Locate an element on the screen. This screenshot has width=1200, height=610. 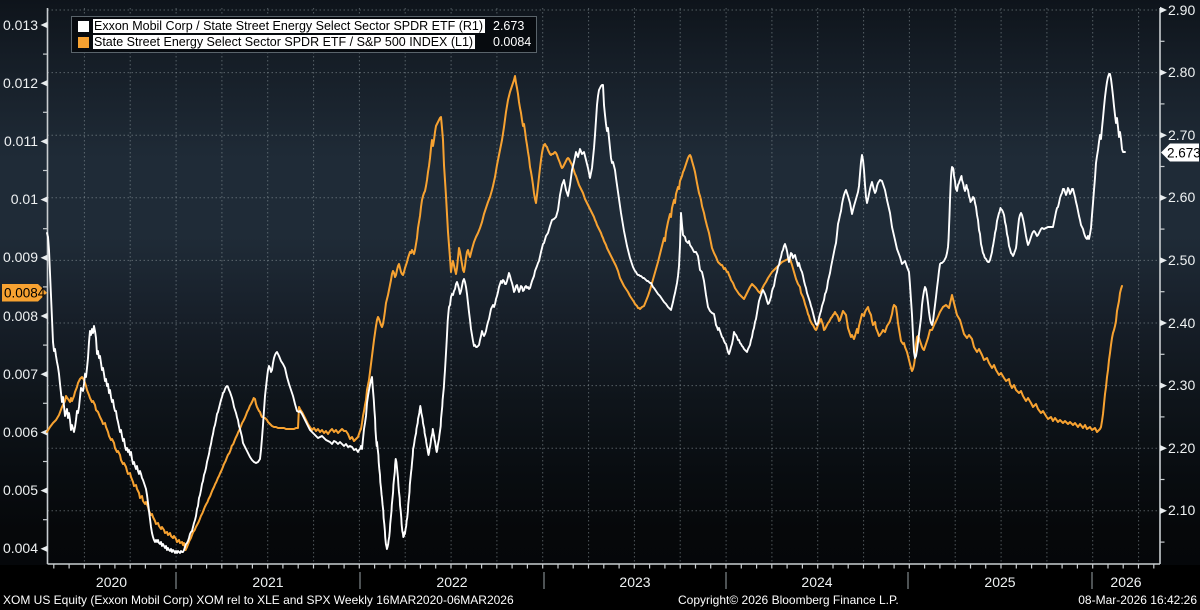
svg-text: 2.673 is located at coordinates (1183, 153).